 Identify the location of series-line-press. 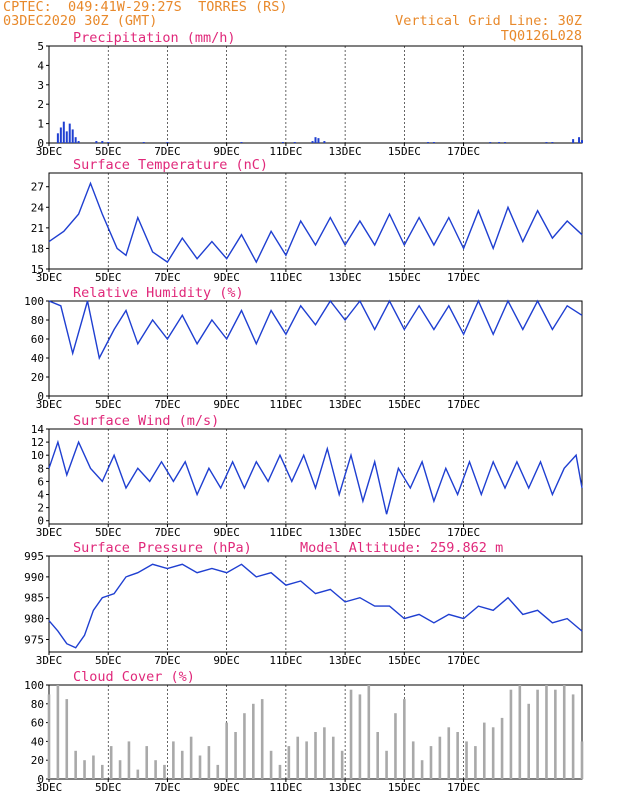
(315, 606).